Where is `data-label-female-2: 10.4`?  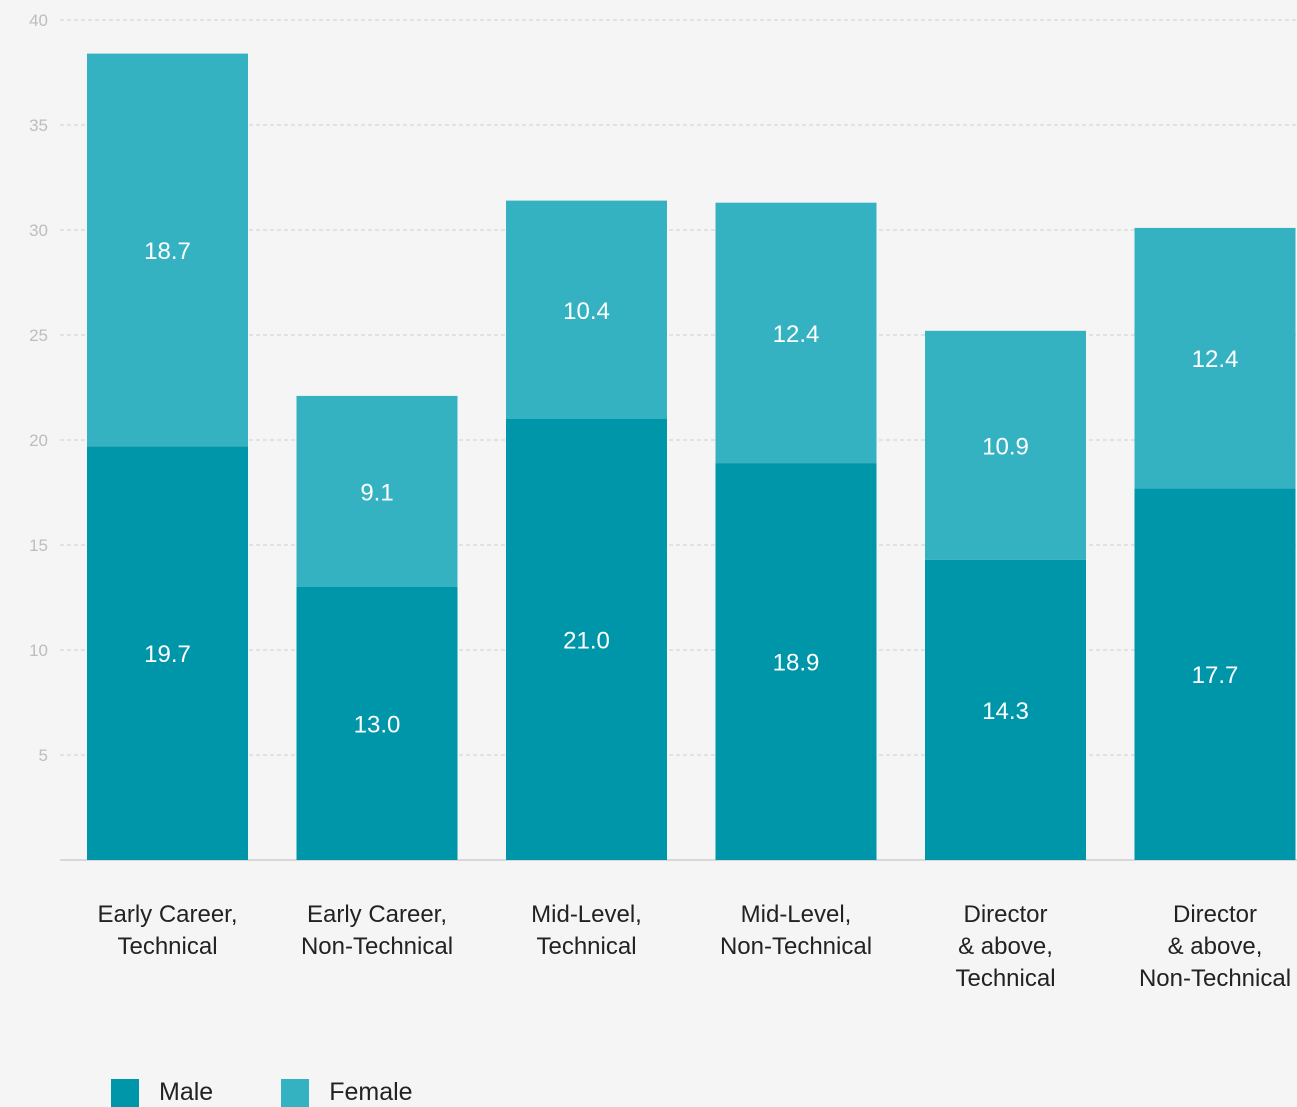
data-label-female-2: 10.4 is located at coordinates (586, 311).